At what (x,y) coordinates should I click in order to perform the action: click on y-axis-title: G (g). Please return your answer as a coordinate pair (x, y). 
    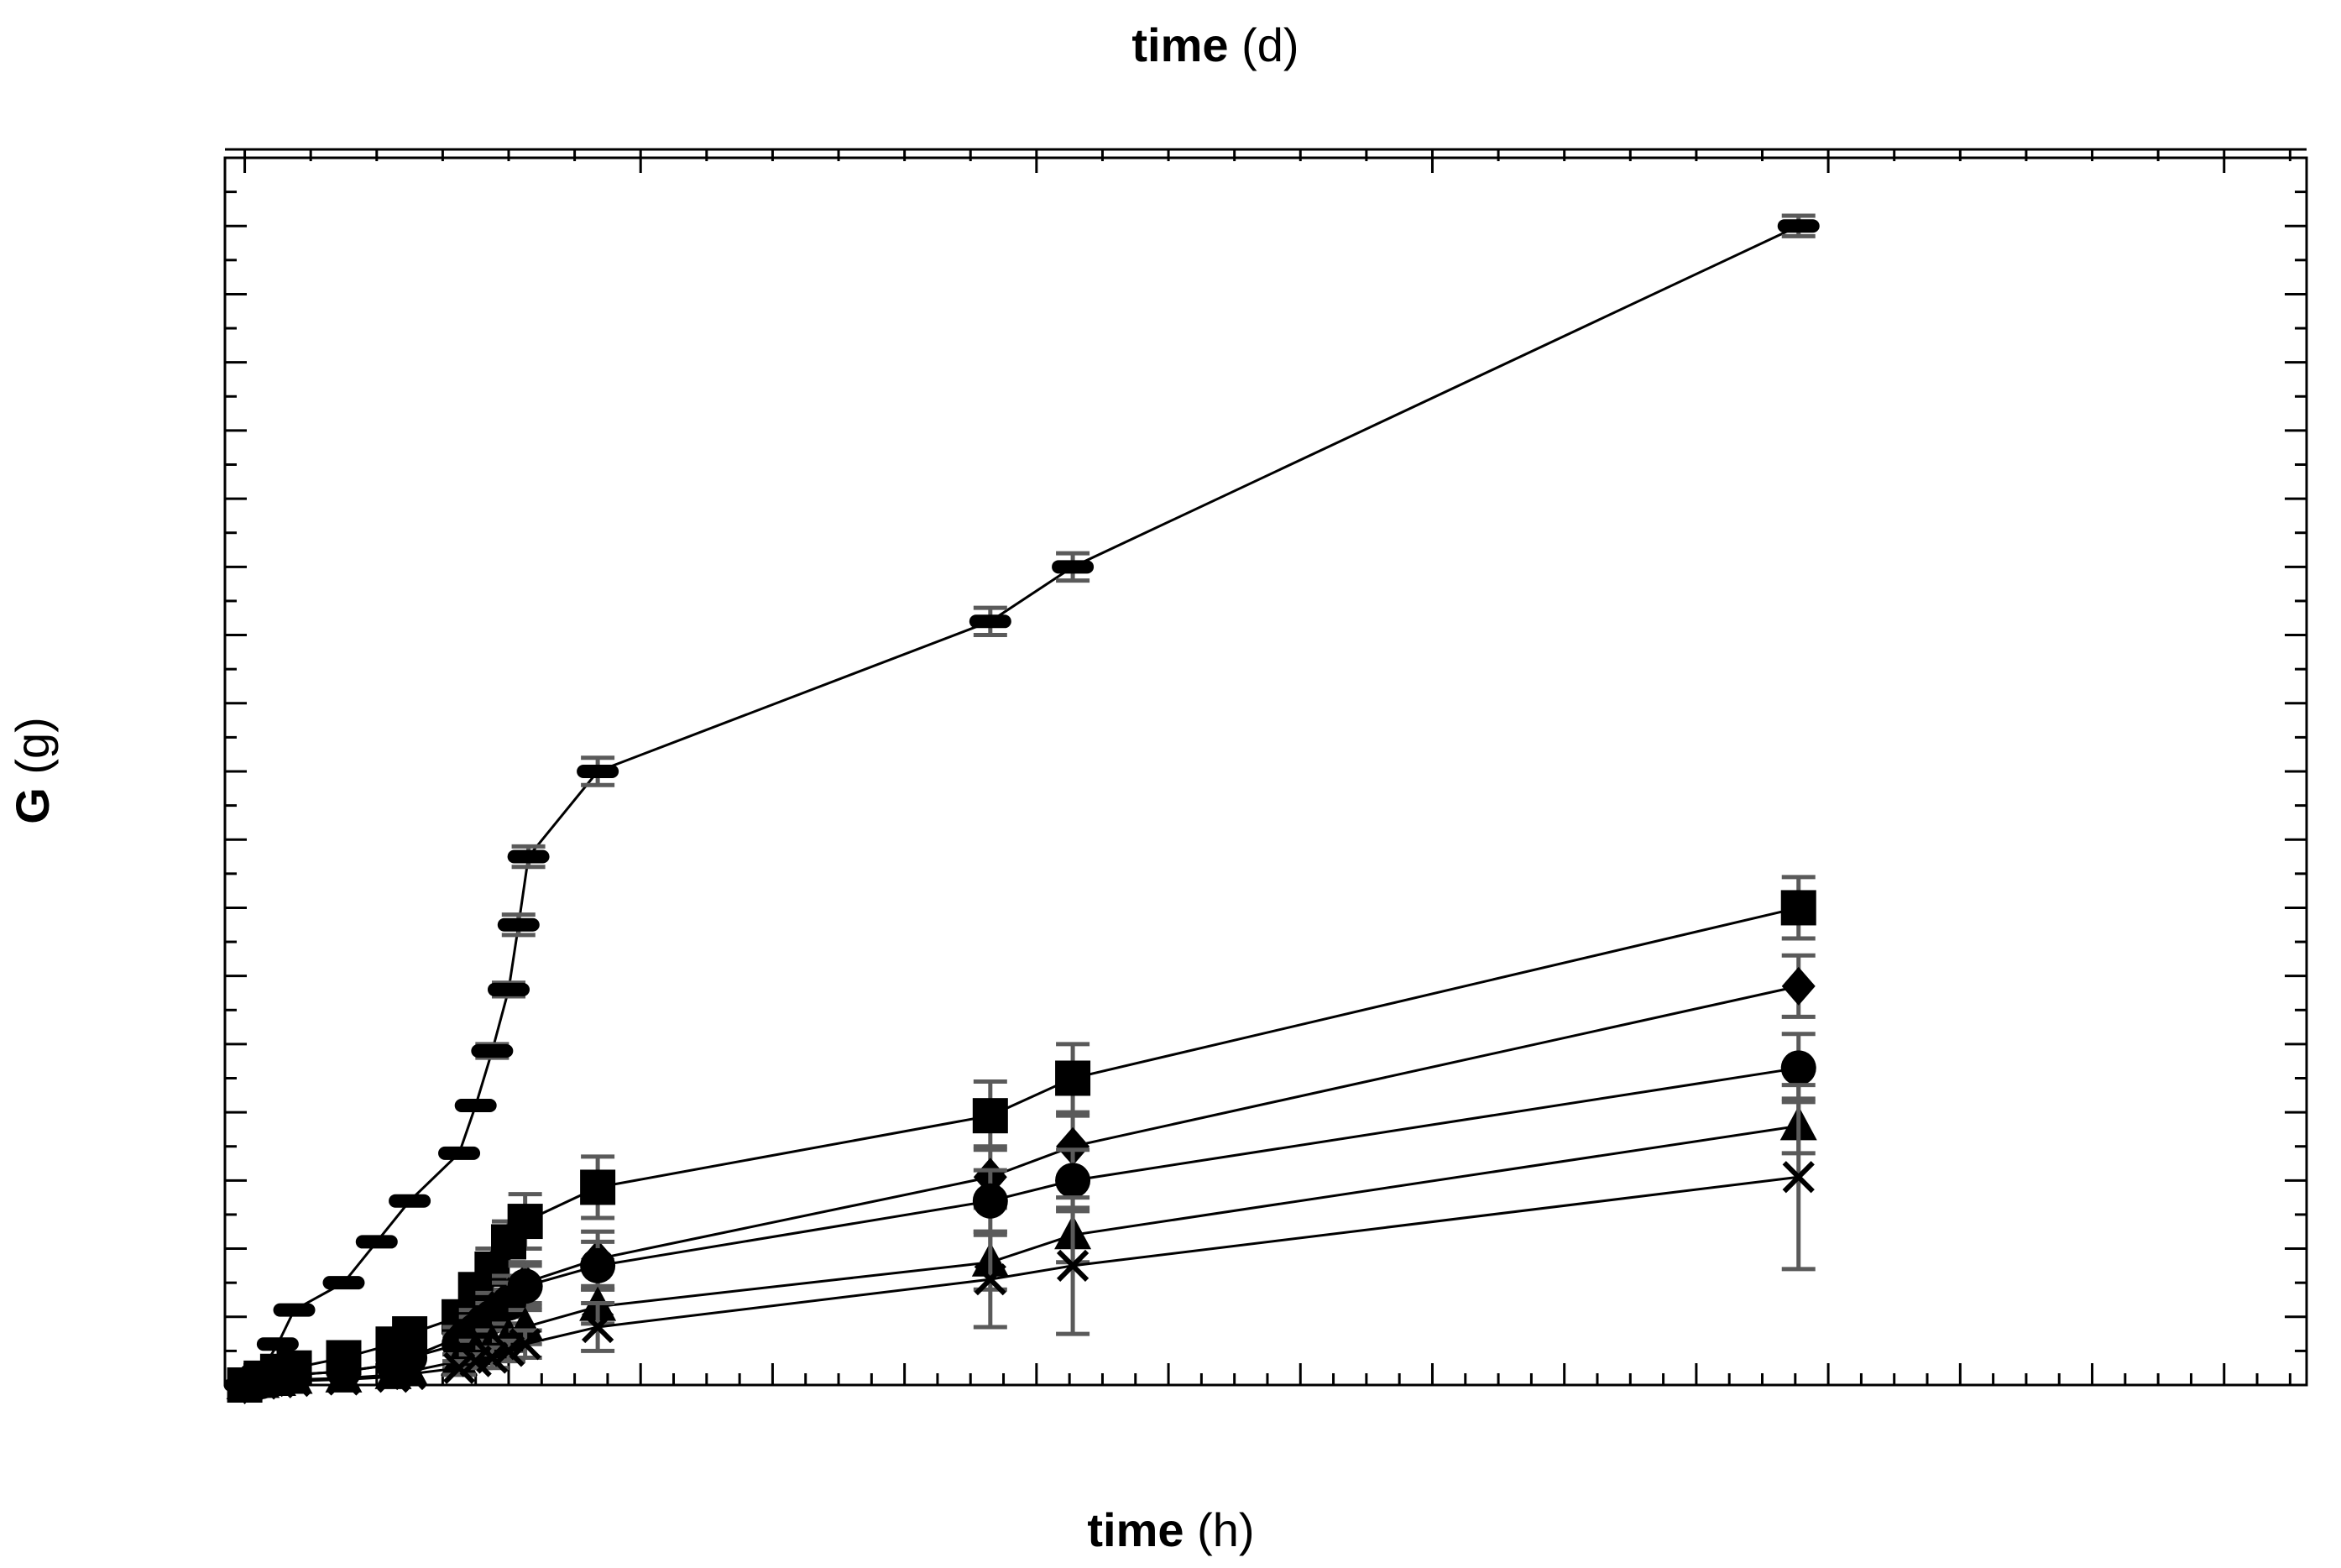
    Looking at the image, I should click on (32, 770).